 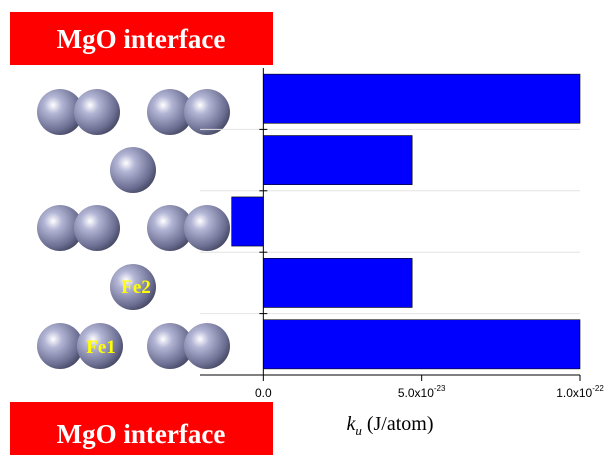 I want to click on x-axis-label: ku (J/atom), so click(x=389, y=425).